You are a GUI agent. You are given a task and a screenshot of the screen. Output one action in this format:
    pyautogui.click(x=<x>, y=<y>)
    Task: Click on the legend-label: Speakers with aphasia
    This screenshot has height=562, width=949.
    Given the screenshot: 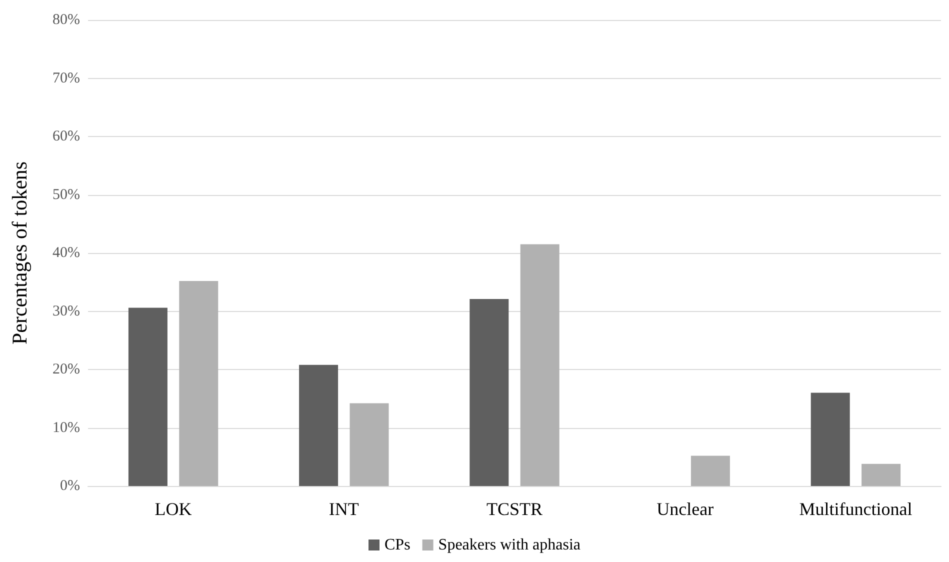 What is the action you would take?
    pyautogui.click(x=509, y=545)
    